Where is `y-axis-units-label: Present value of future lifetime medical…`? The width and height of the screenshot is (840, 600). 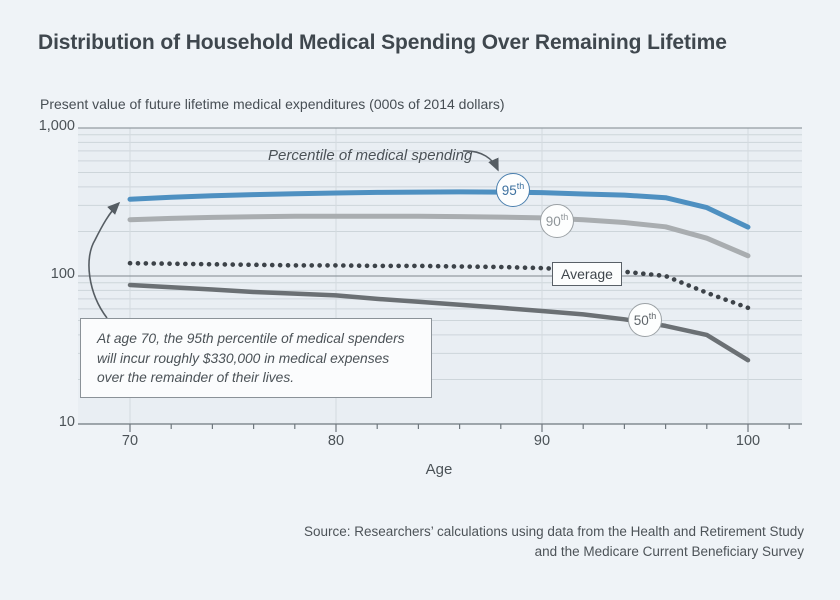 y-axis-units-label: Present value of future lifetime medical… is located at coordinates (272, 104).